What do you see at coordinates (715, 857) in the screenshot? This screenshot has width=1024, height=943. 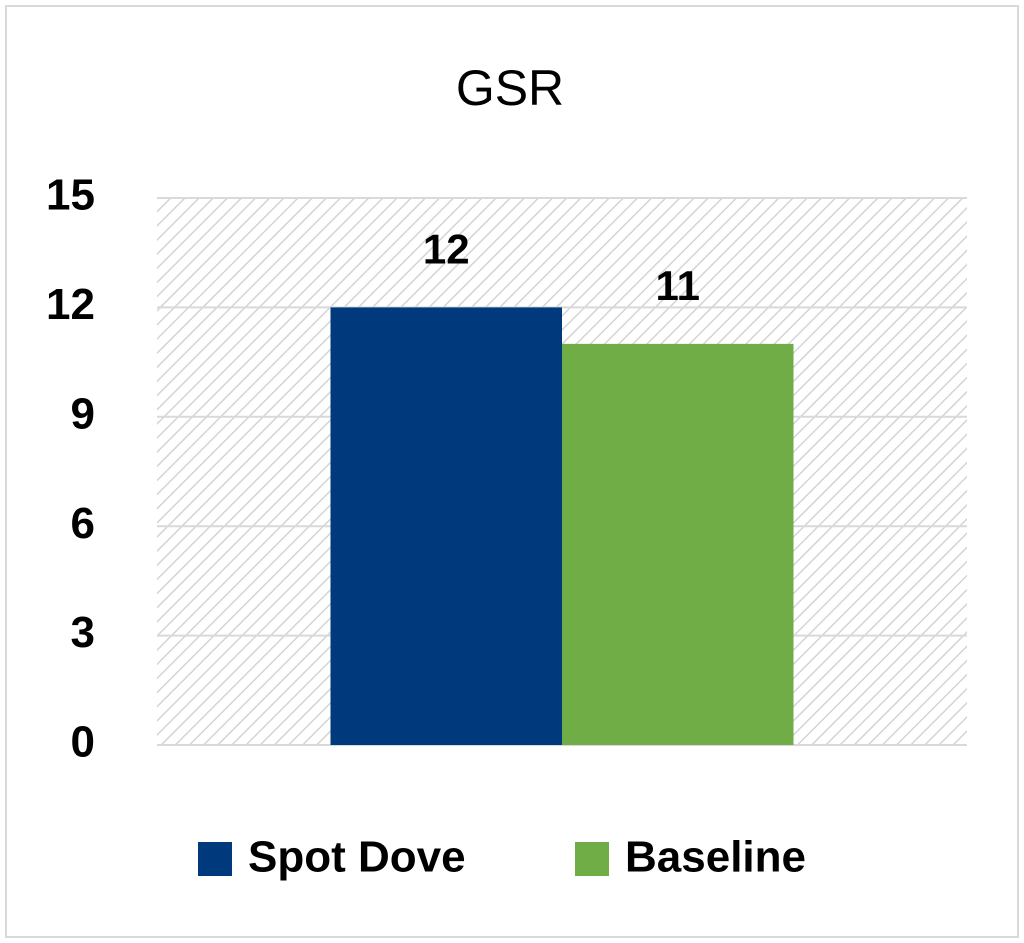 I see `legend-label: Baseline` at bounding box center [715, 857].